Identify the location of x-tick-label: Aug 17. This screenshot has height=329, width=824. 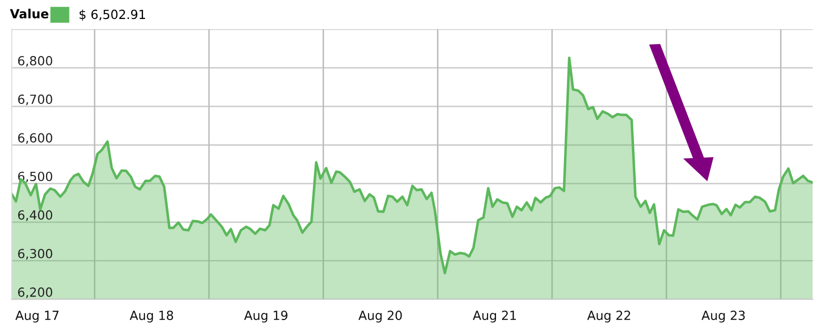
(37, 316).